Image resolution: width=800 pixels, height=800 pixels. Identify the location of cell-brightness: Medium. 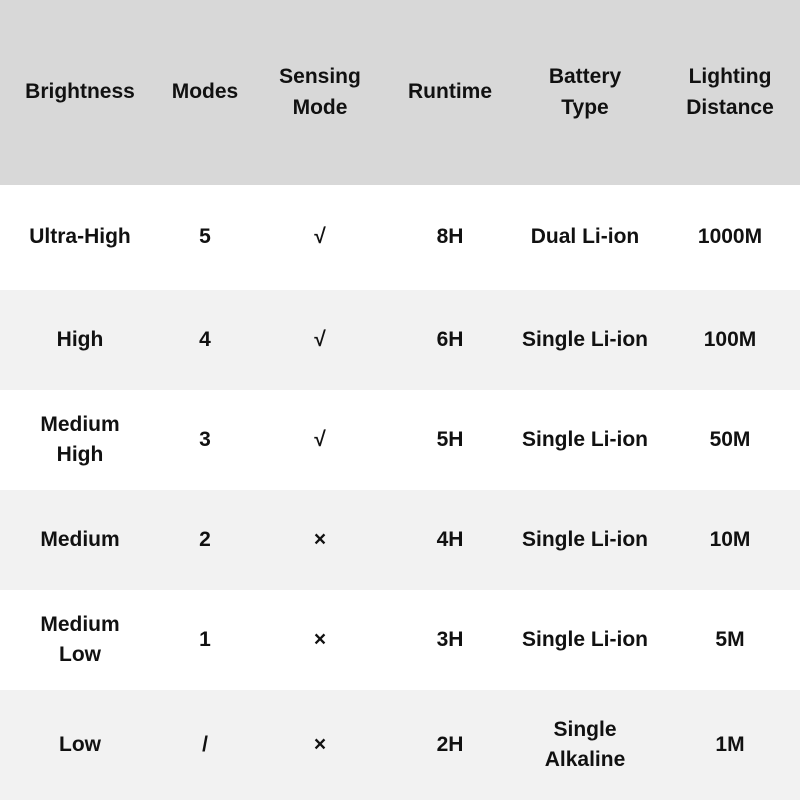
(80, 539).